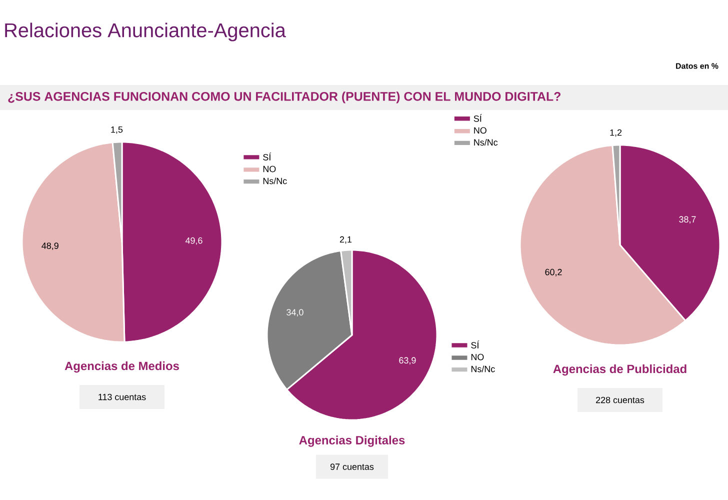 The width and height of the screenshot is (728, 500). I want to click on data-label: 1,2, so click(616, 133).